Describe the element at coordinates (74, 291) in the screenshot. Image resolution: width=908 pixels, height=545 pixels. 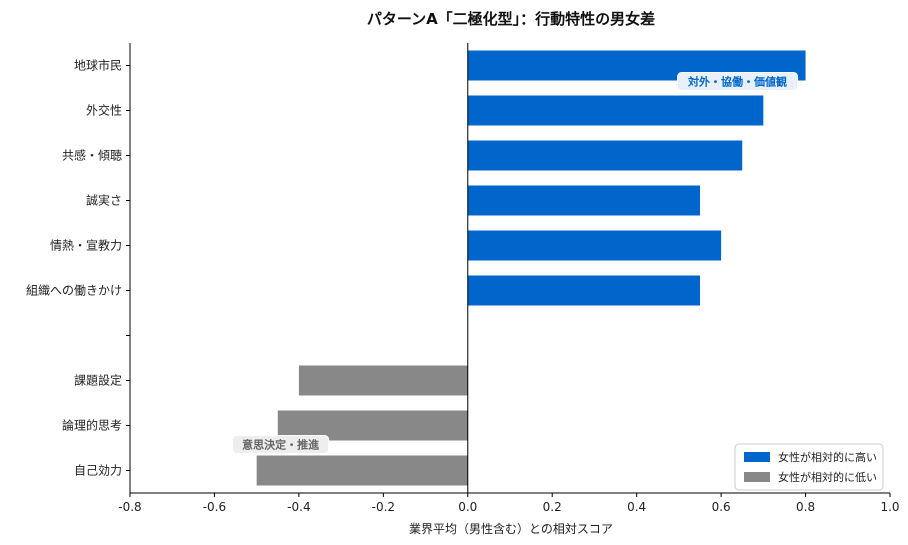
I see `y-tick-label: 組織への働きかけ` at that location.